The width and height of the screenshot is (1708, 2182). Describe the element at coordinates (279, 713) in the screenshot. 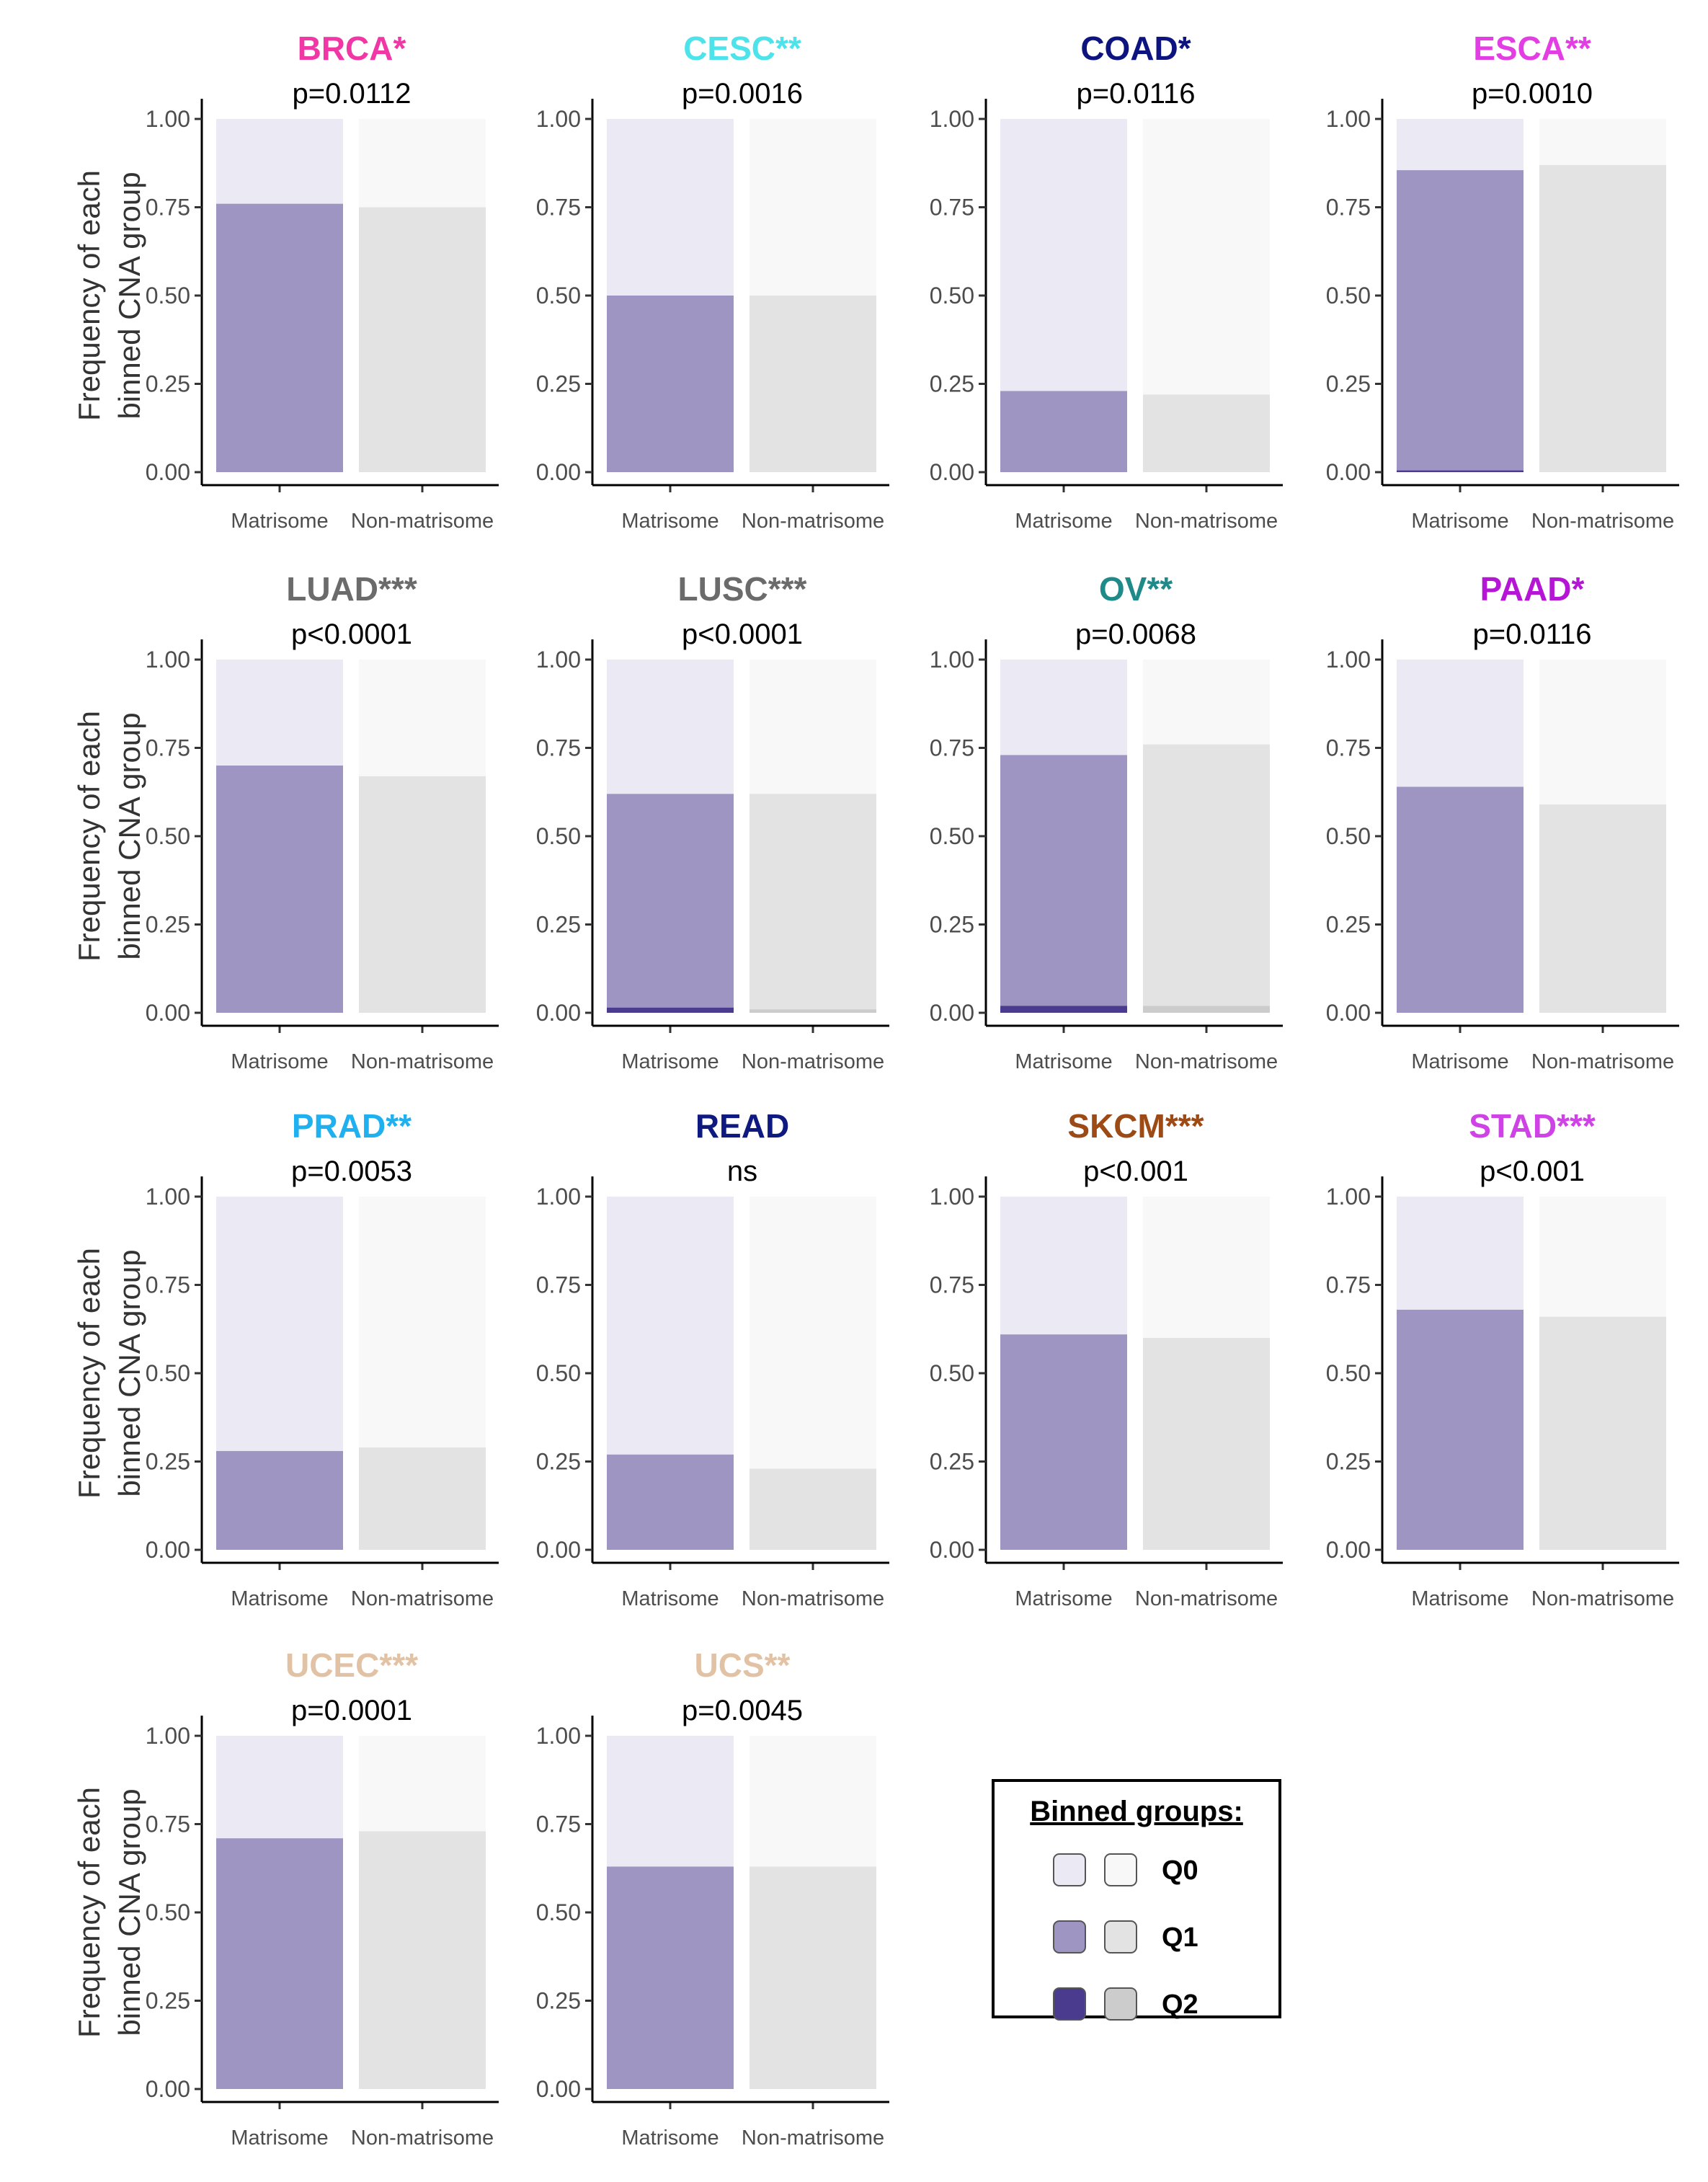

I see `bar-segment-luad-matrisome-q0` at that location.